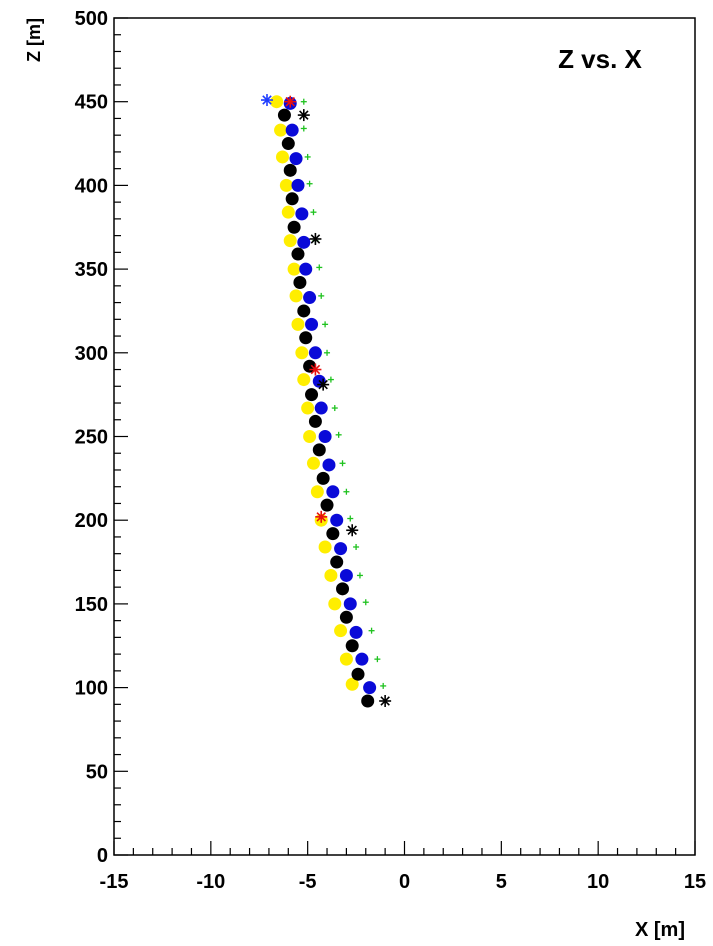  I want to click on x-tick-label: 5, so click(501, 882).